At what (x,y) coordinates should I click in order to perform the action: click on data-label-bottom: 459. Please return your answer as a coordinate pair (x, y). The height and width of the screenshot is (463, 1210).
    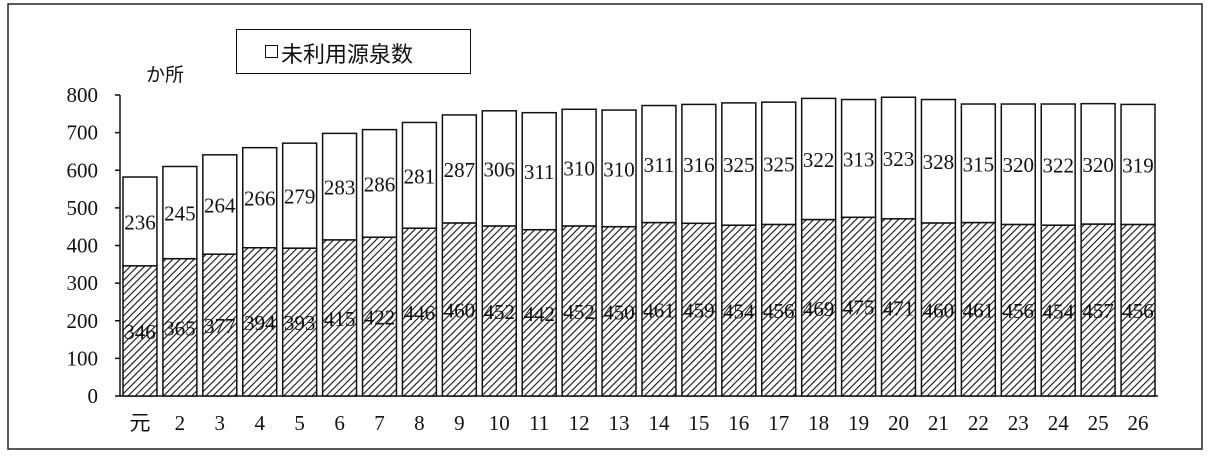
    Looking at the image, I should click on (699, 311).